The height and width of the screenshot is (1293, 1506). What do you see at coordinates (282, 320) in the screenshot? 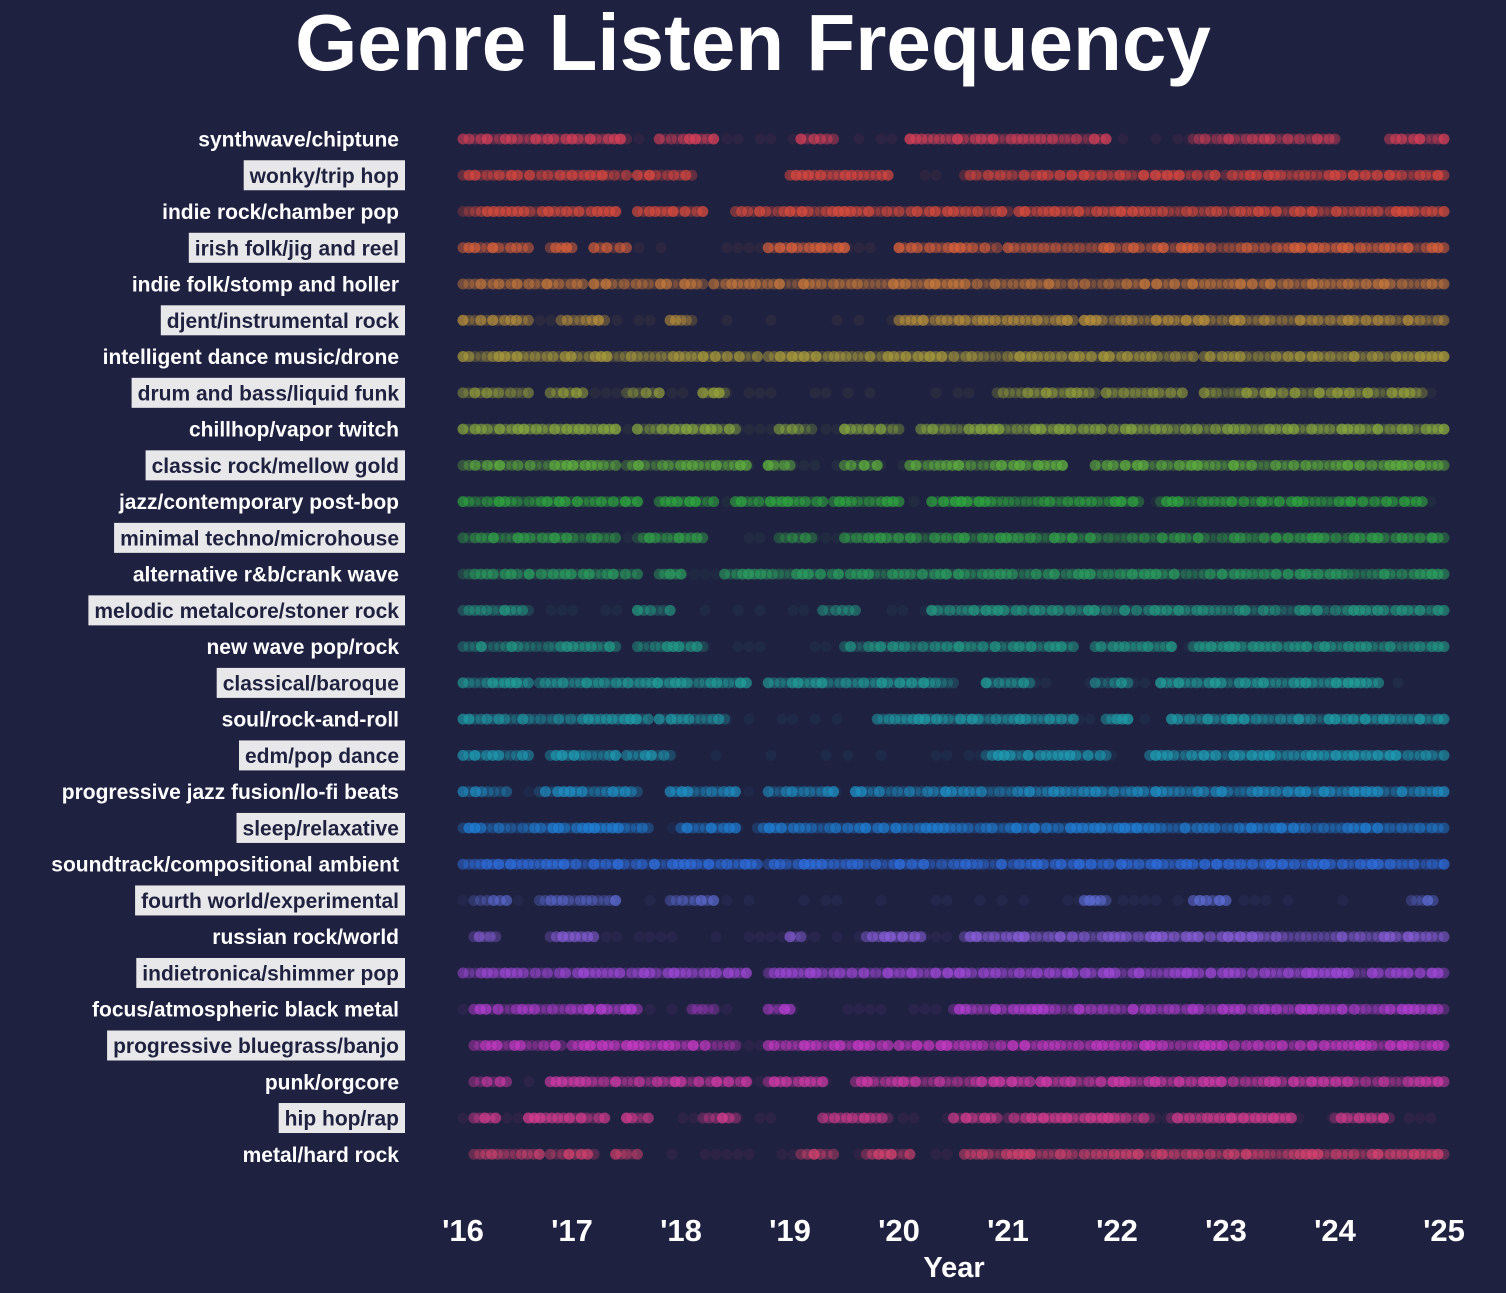
I see `genre-label-box` at bounding box center [282, 320].